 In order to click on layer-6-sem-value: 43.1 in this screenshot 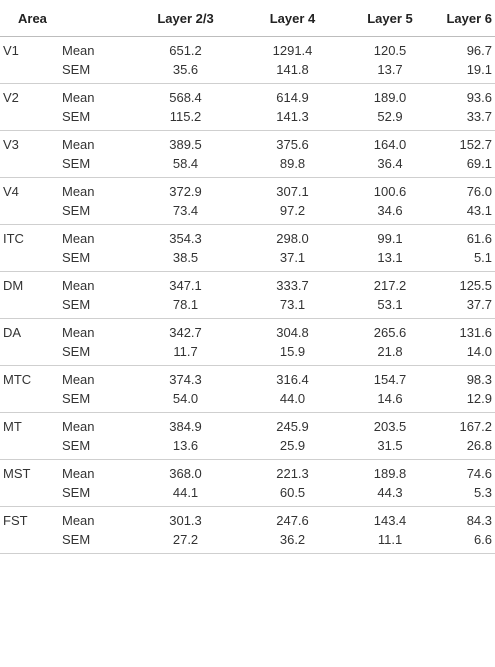, I will do `click(465, 213)`.